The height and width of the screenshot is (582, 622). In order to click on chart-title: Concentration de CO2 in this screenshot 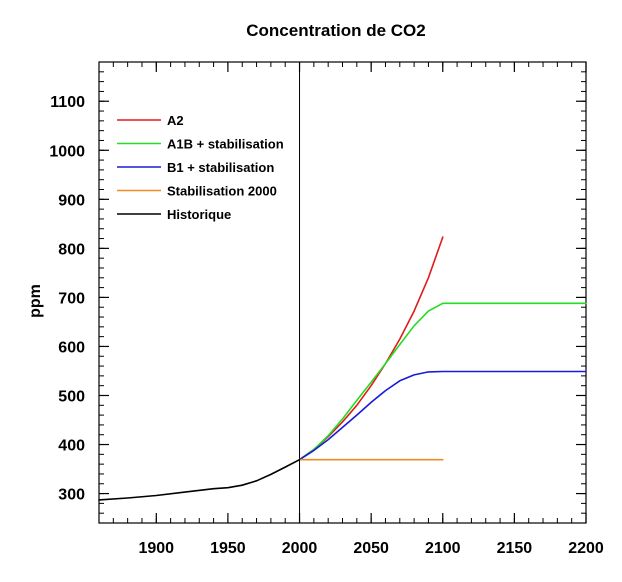, I will do `click(335, 30)`.